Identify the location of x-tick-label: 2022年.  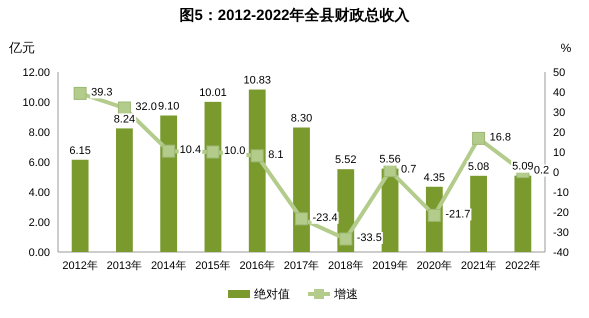
(523, 266).